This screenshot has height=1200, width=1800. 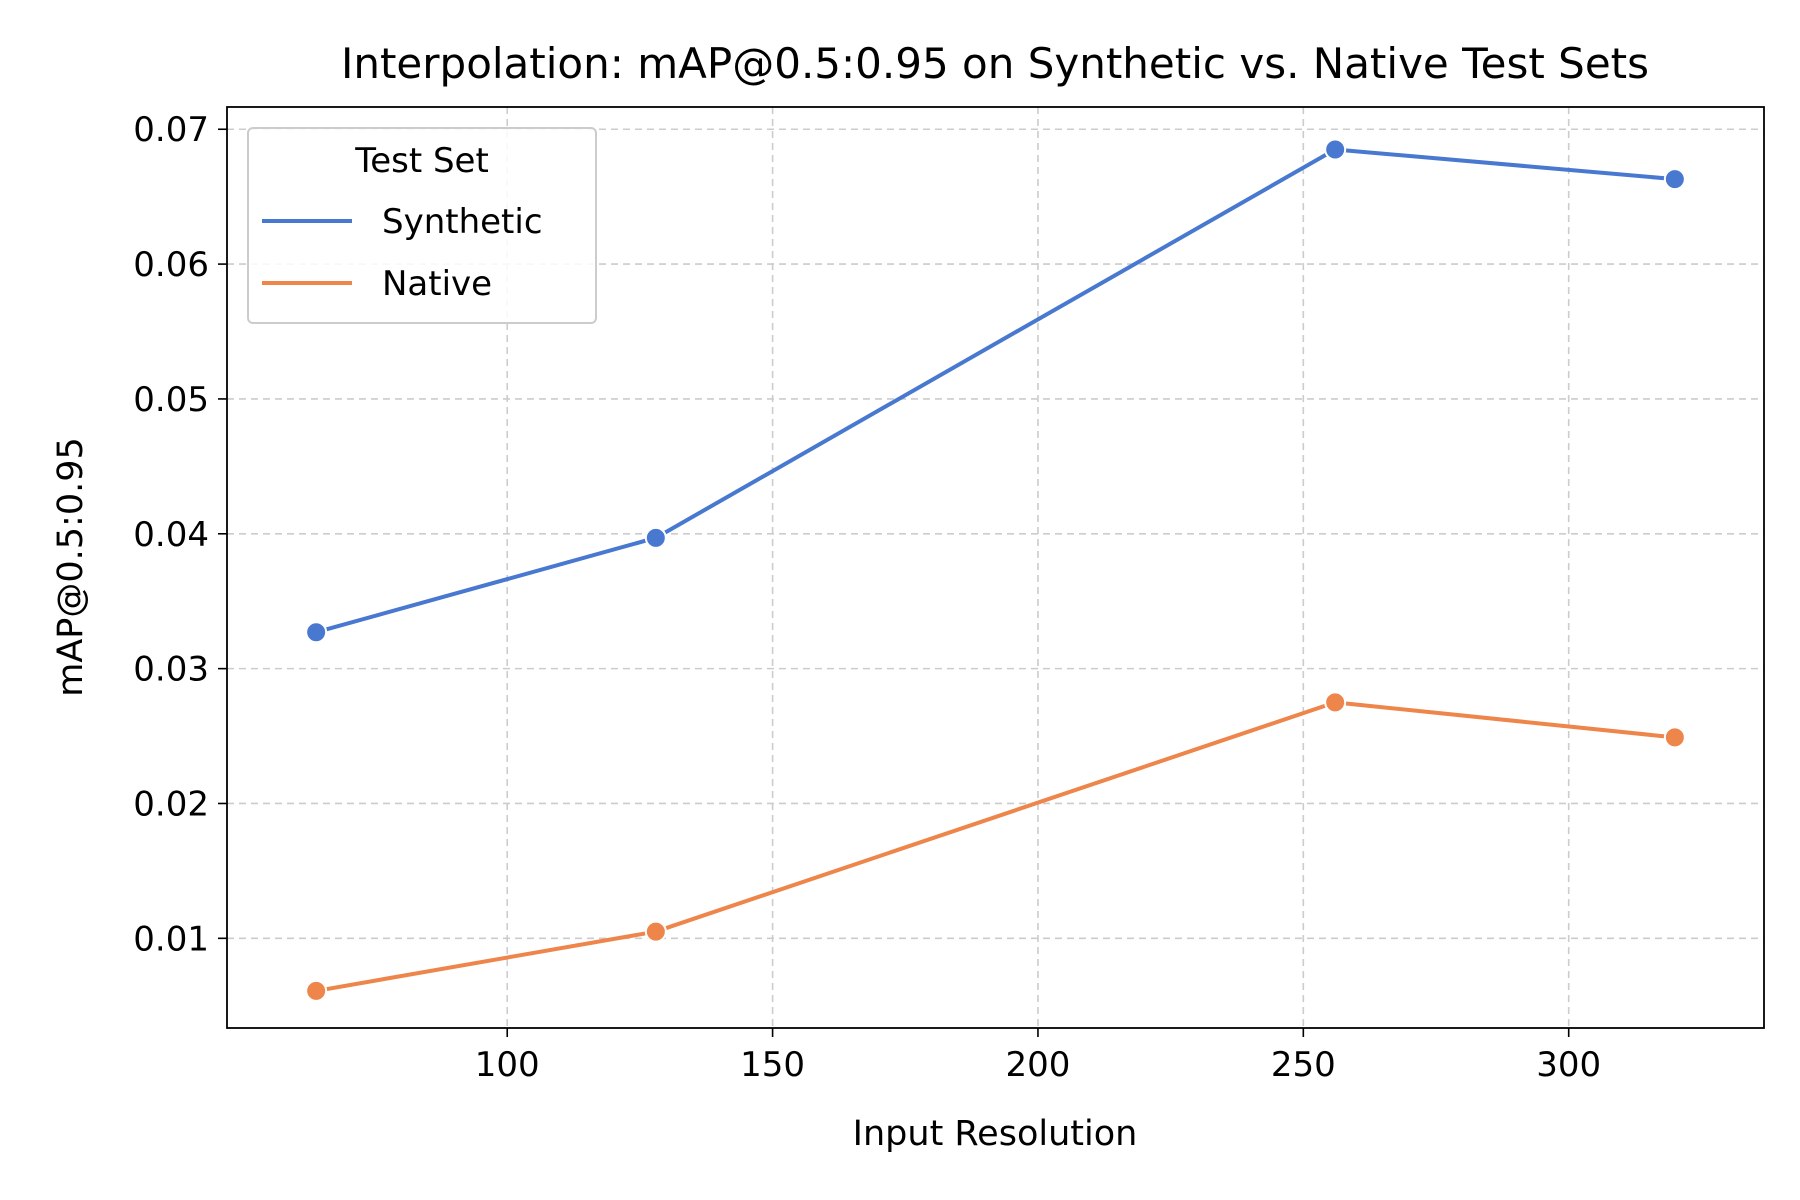 I want to click on x-tick-label: 200, so click(x=1038, y=1065).